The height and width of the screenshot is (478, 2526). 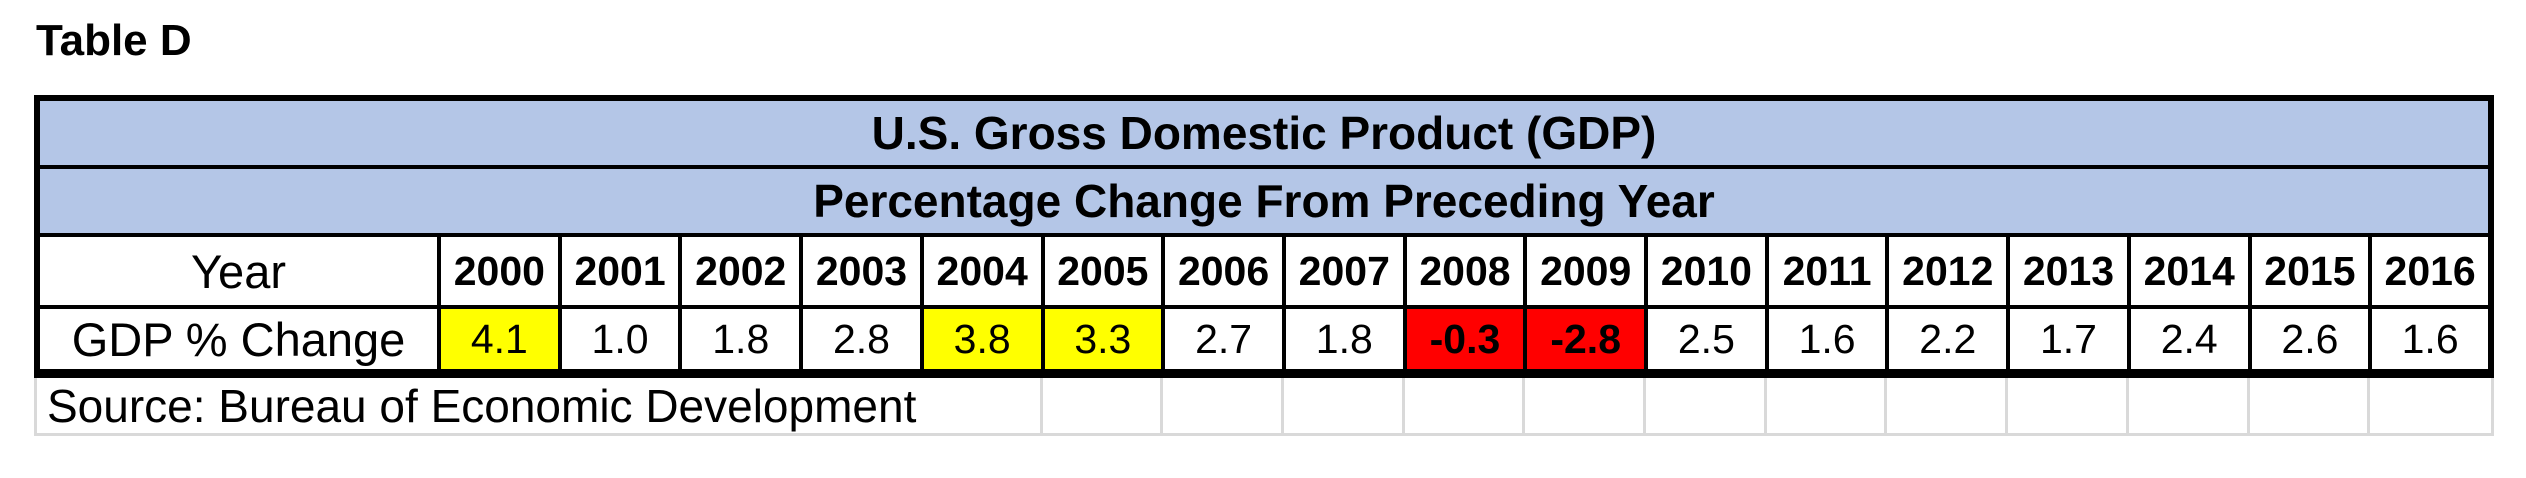 I want to click on gdp-value-cell: 2.5, so click(x=1706, y=340).